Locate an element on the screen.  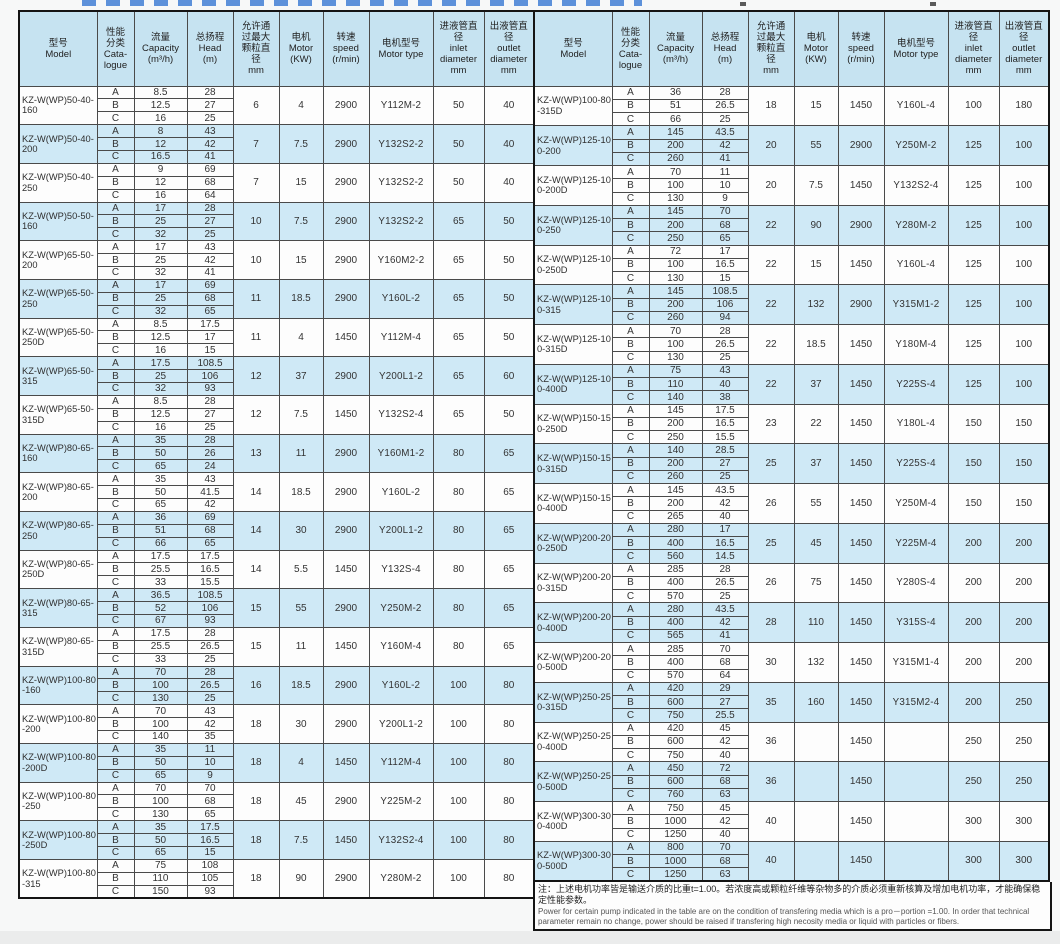
motor-type-cell: Y112M-2 is located at coordinates (401, 105).